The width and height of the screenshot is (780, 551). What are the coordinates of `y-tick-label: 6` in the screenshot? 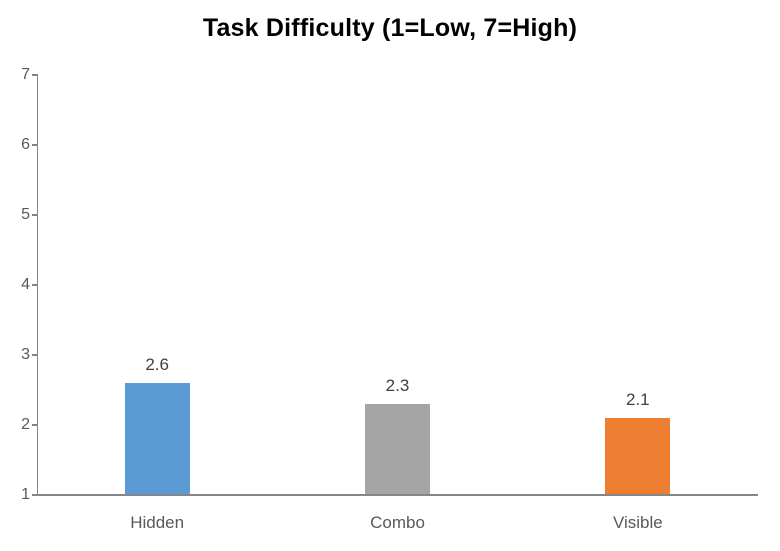 It's located at (25, 144).